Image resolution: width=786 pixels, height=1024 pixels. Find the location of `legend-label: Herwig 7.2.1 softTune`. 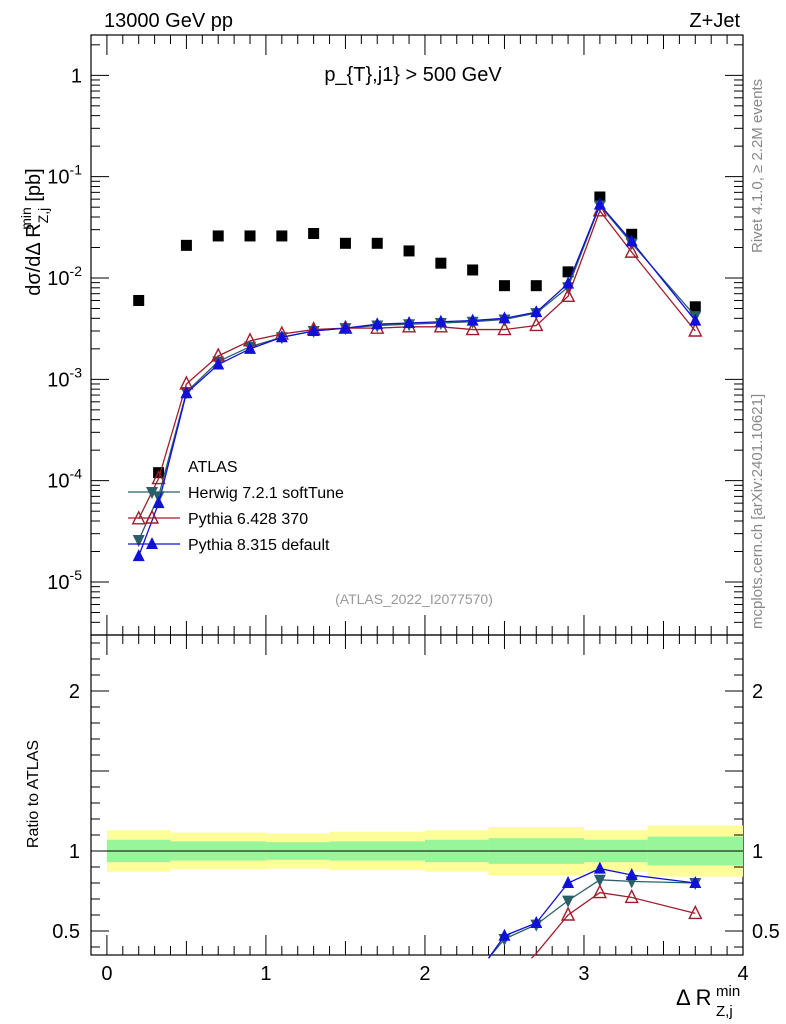

legend-label: Herwig 7.2.1 softTune is located at coordinates (266, 493).